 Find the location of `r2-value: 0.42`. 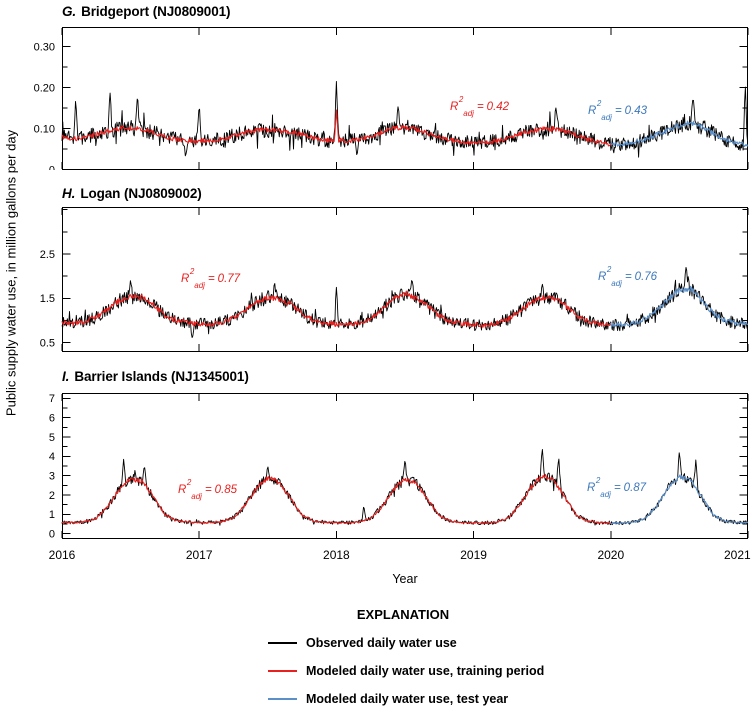

r2-value: 0.42 is located at coordinates (498, 106).